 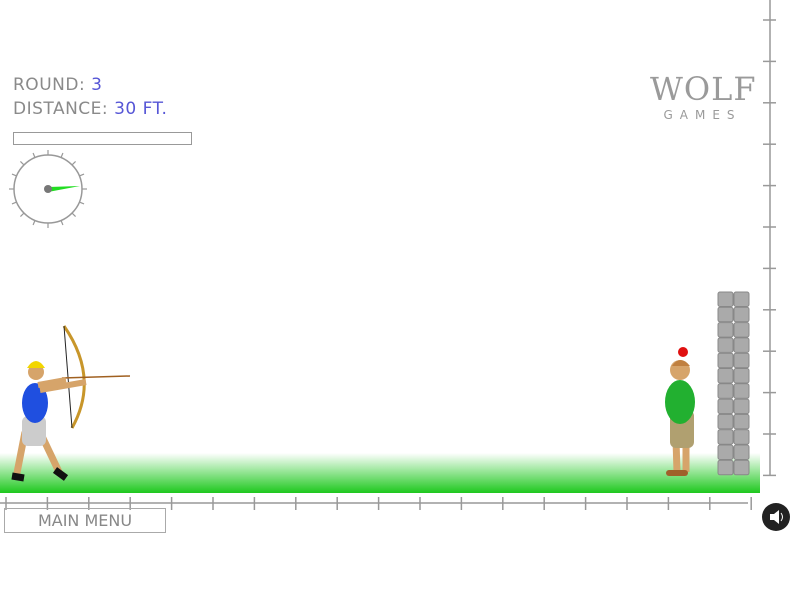 I want to click on wind-needle, so click(x=64, y=189).